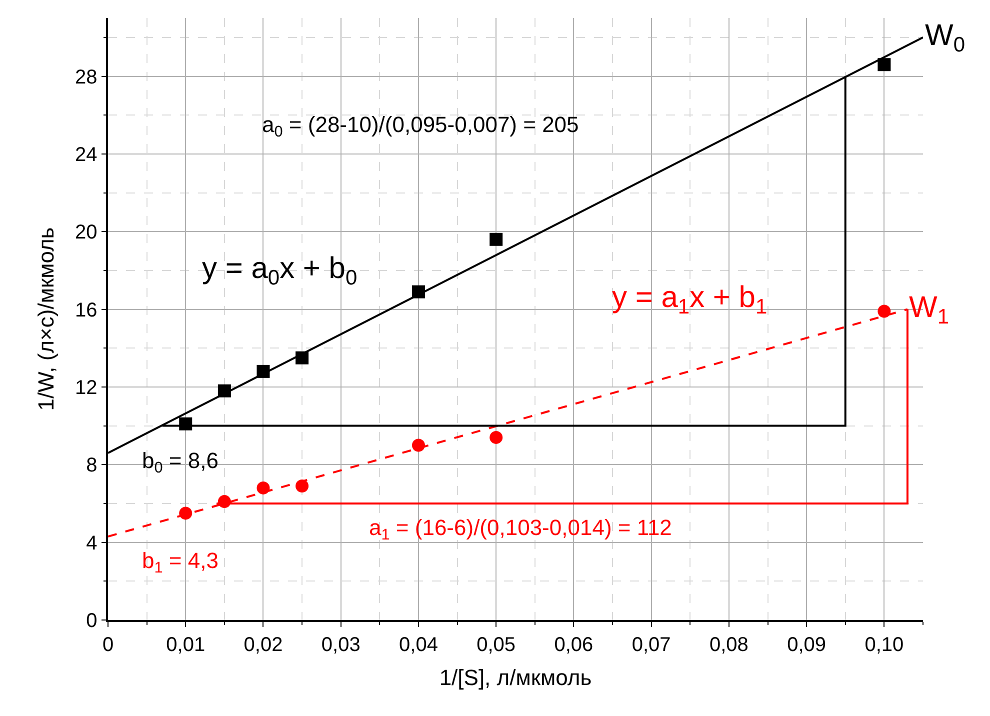  I want to click on x-tick-label: 0,10, so click(884, 645).